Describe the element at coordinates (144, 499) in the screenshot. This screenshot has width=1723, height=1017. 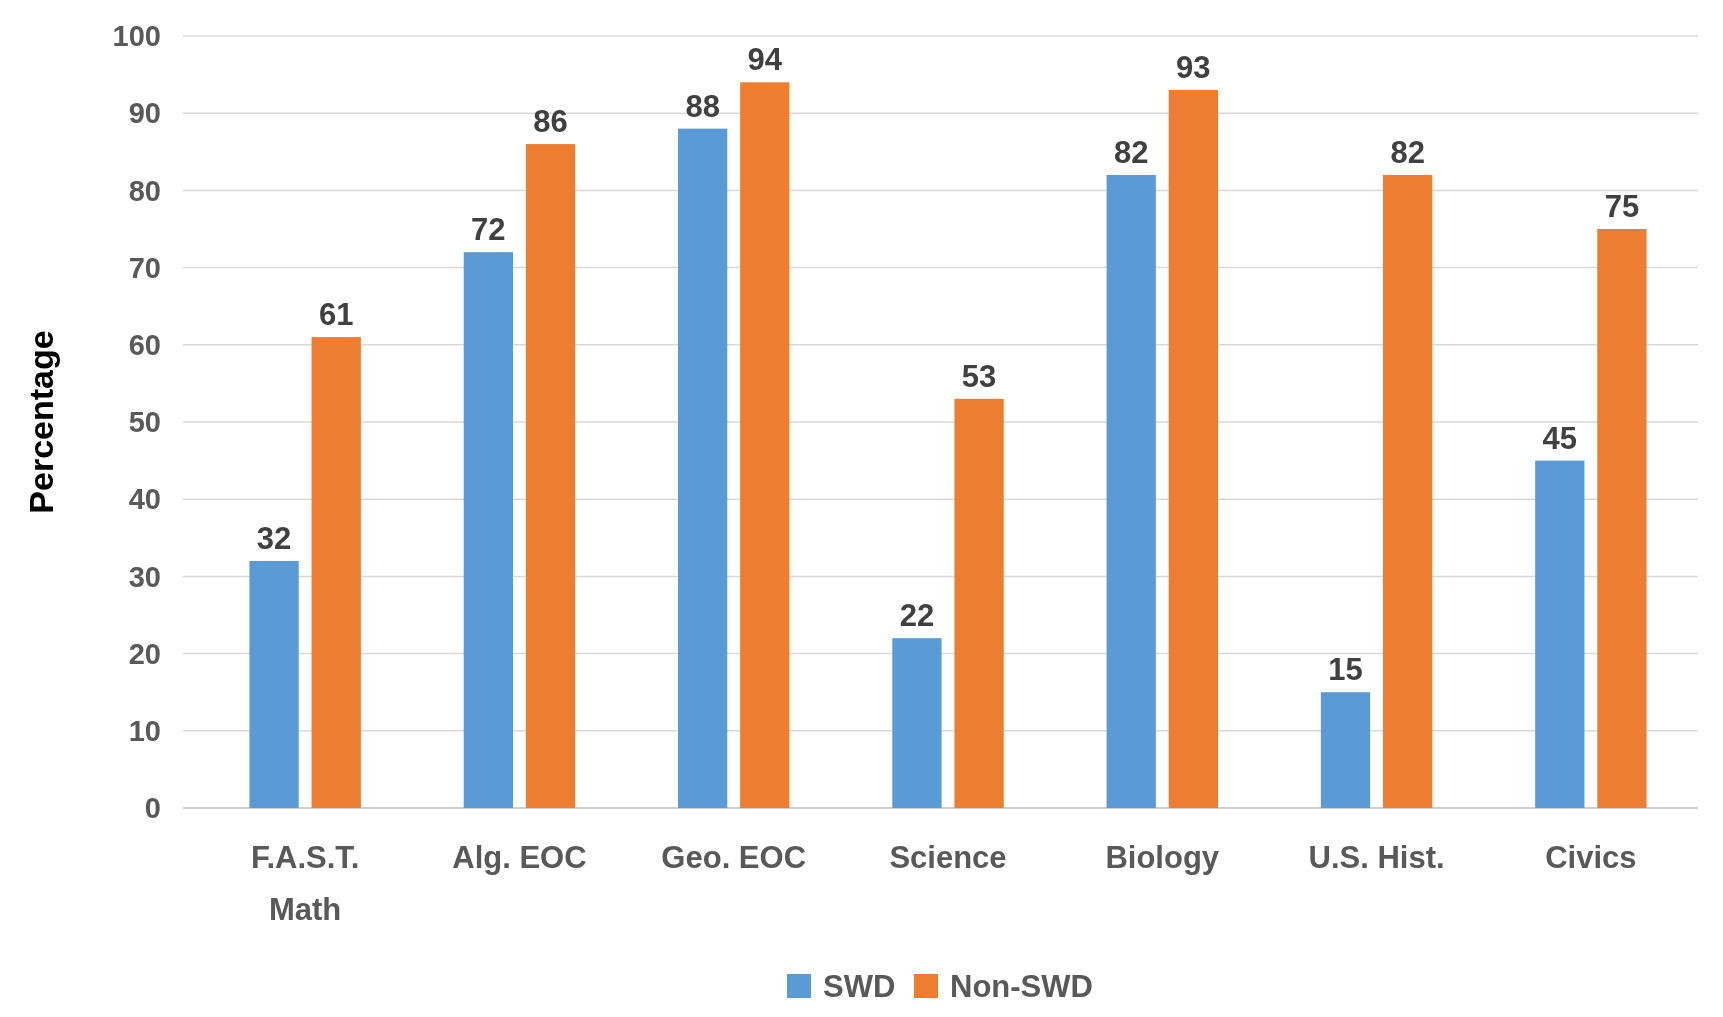
I see `y-tick-label: 40` at that location.